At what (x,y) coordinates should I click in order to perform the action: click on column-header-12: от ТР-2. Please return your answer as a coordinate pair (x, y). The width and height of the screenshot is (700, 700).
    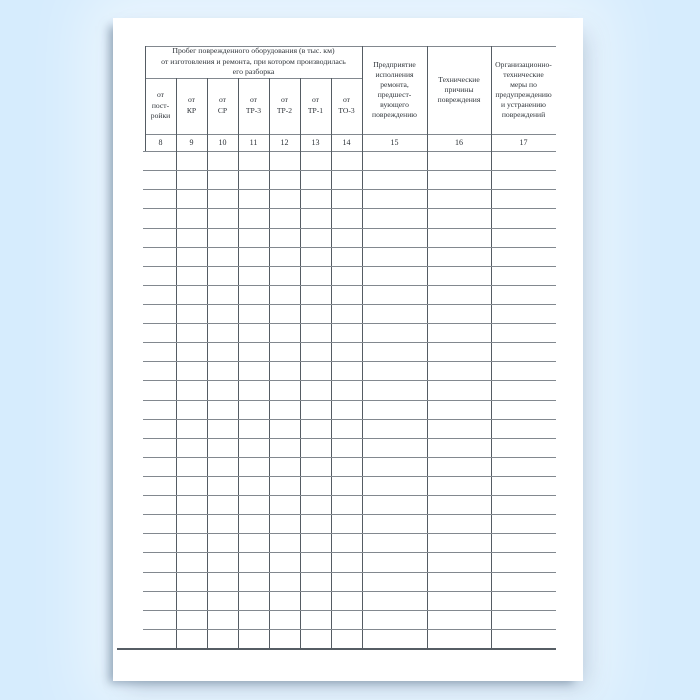
    Looking at the image, I should click on (284, 105).